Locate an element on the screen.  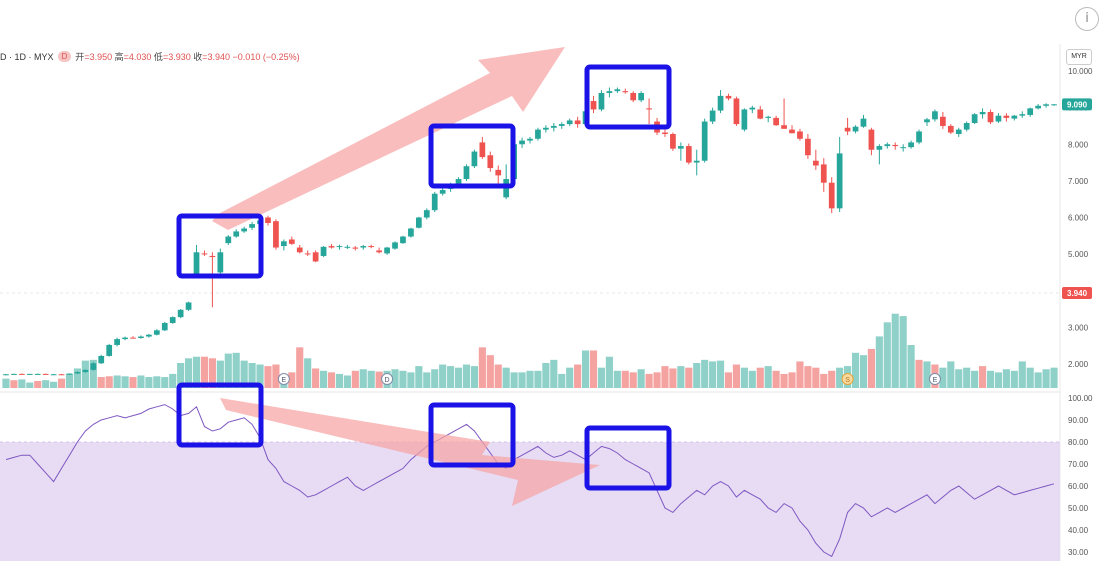
info-circle-icon: i is located at coordinates (1087, 19).